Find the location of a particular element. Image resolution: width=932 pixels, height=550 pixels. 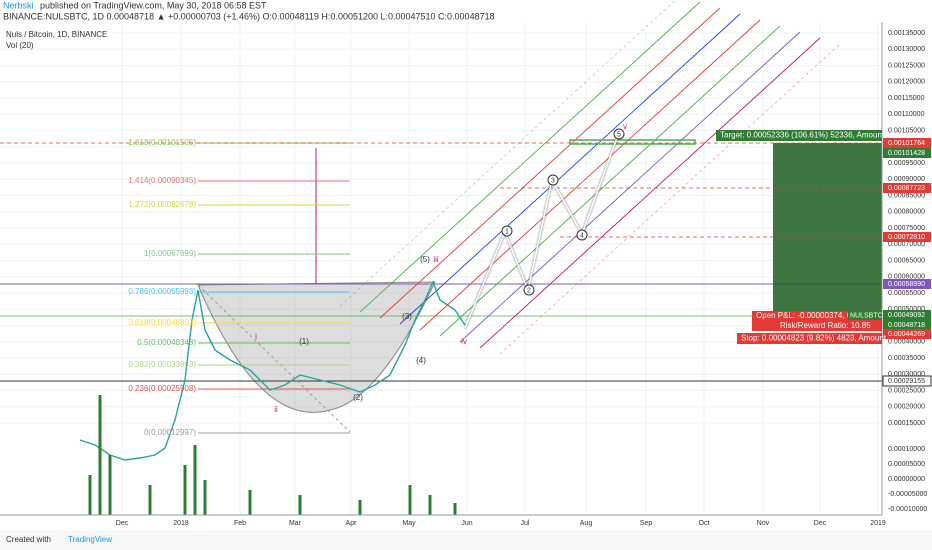

fib-label: 0.382(0.00033893) is located at coordinates (162, 364).